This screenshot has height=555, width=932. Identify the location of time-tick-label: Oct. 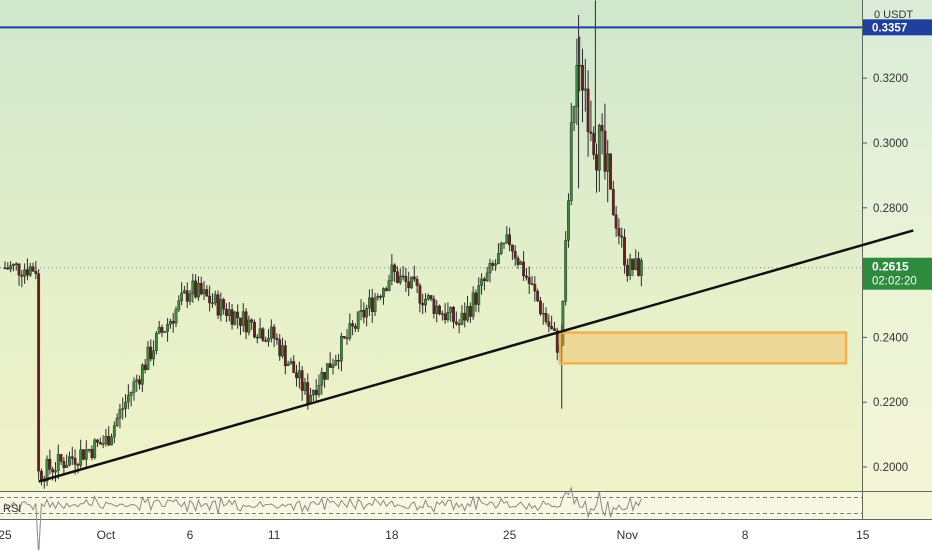
(106, 535).